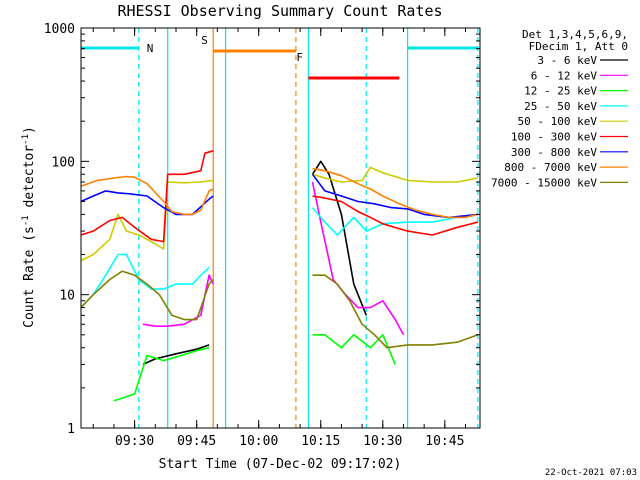  Describe the element at coordinates (59, 29) in the screenshot. I see `y-tick-label-3: 1000` at that location.